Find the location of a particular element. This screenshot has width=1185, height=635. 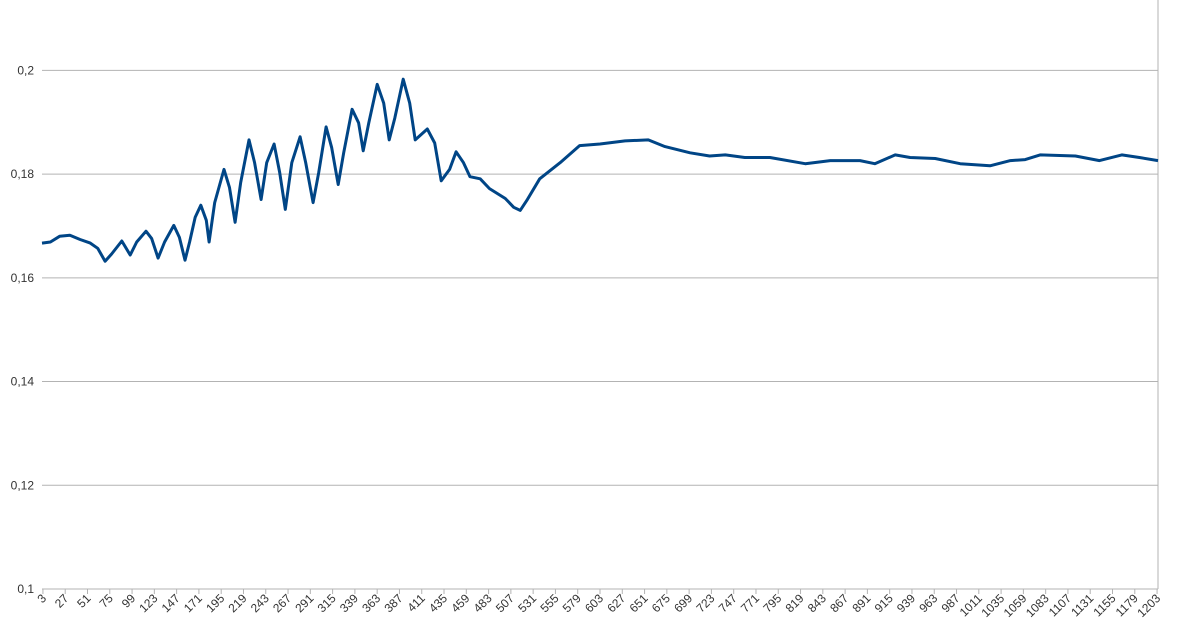

y-tick-label: 0,12 is located at coordinates (23, 485).